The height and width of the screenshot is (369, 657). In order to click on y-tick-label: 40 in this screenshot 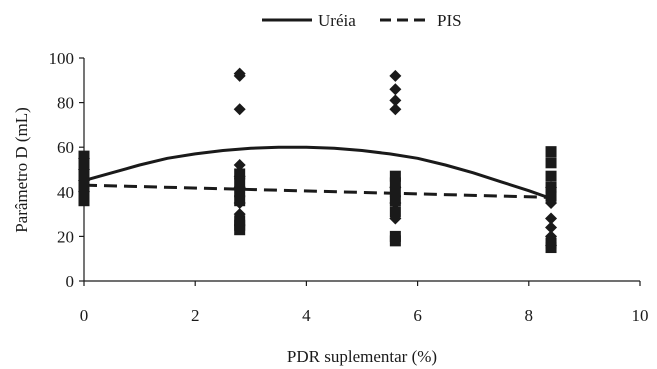, I will do `click(65, 192)`.